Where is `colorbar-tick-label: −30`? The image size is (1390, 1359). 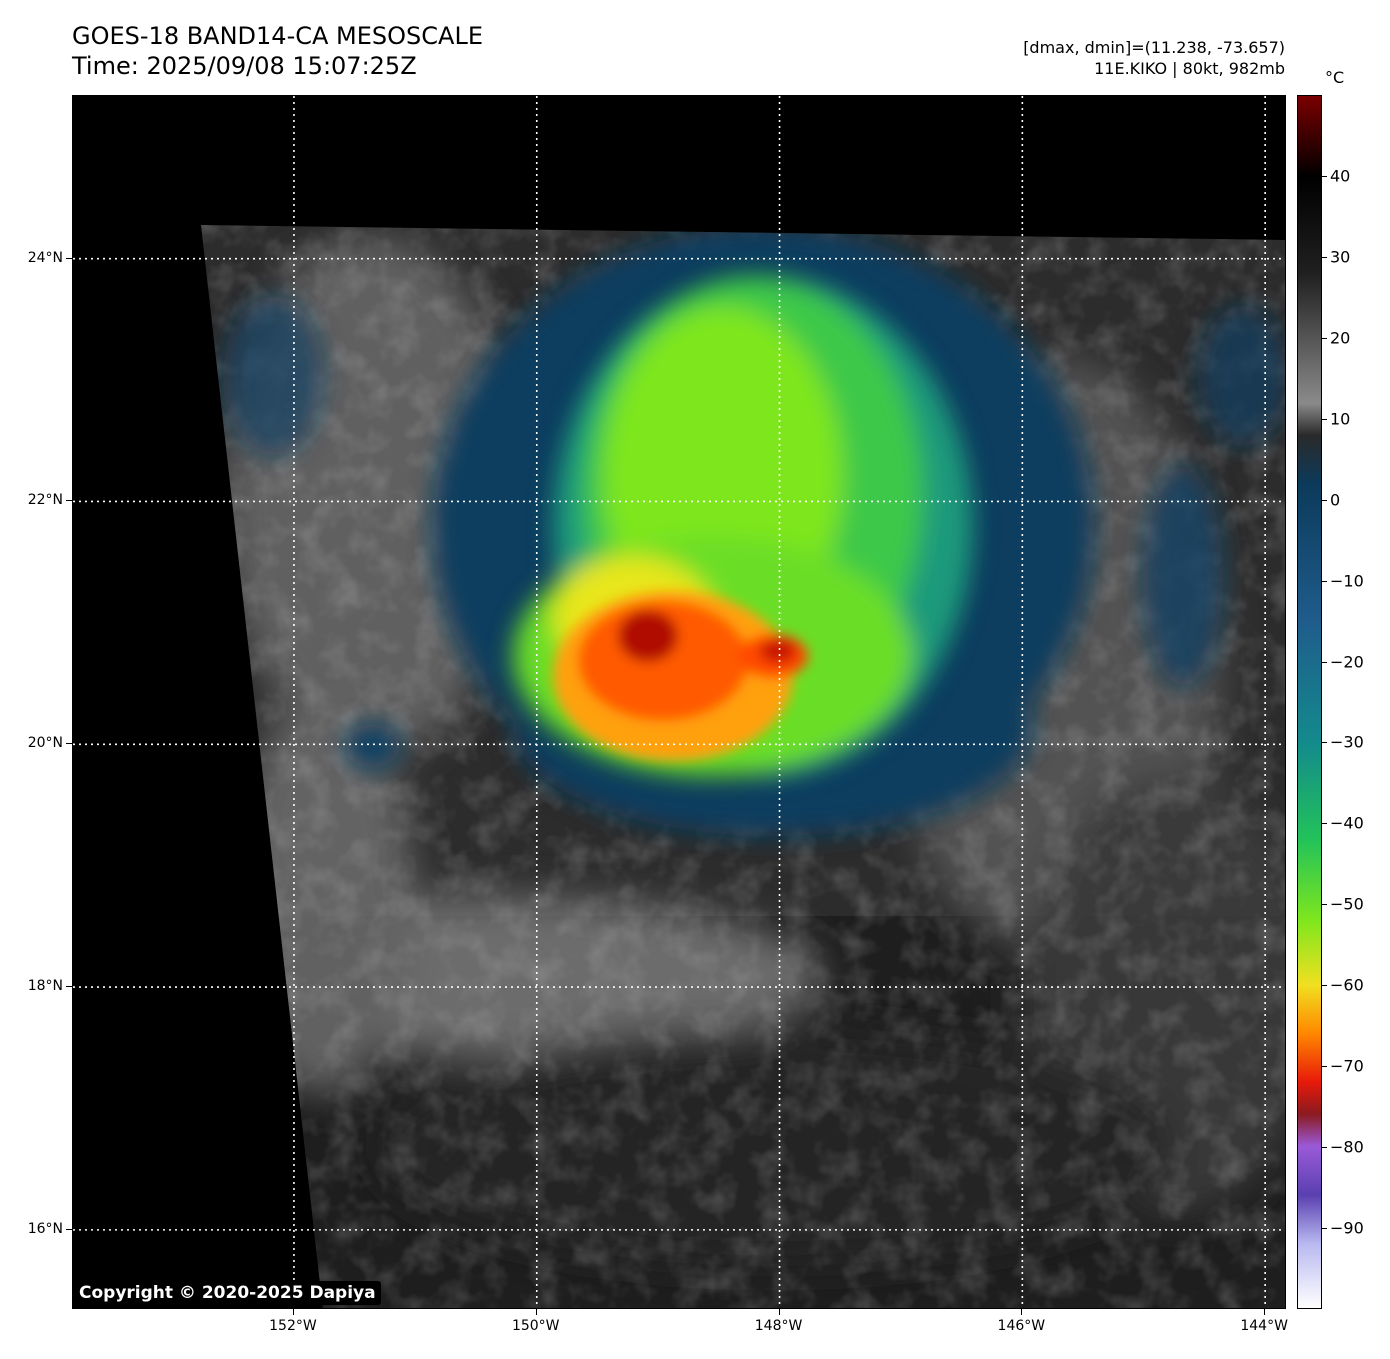
colorbar-tick-label: −30 is located at coordinates (1347, 742).